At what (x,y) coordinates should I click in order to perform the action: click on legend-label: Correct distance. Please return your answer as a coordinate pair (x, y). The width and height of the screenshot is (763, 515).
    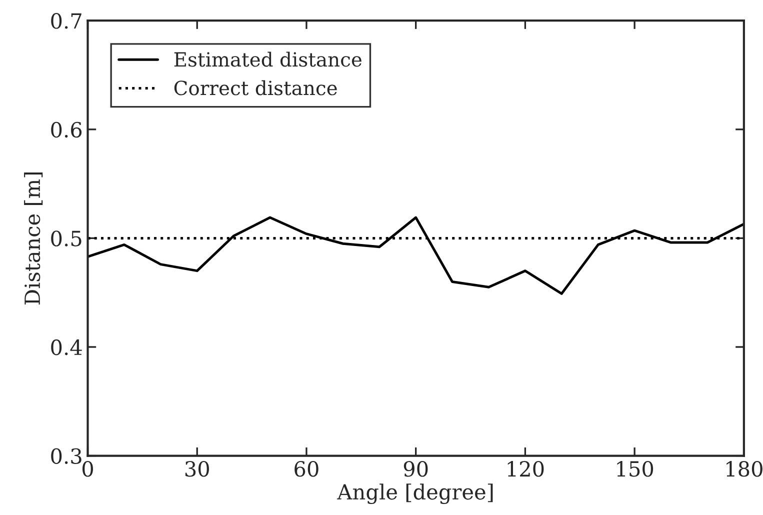
    Looking at the image, I should click on (255, 88).